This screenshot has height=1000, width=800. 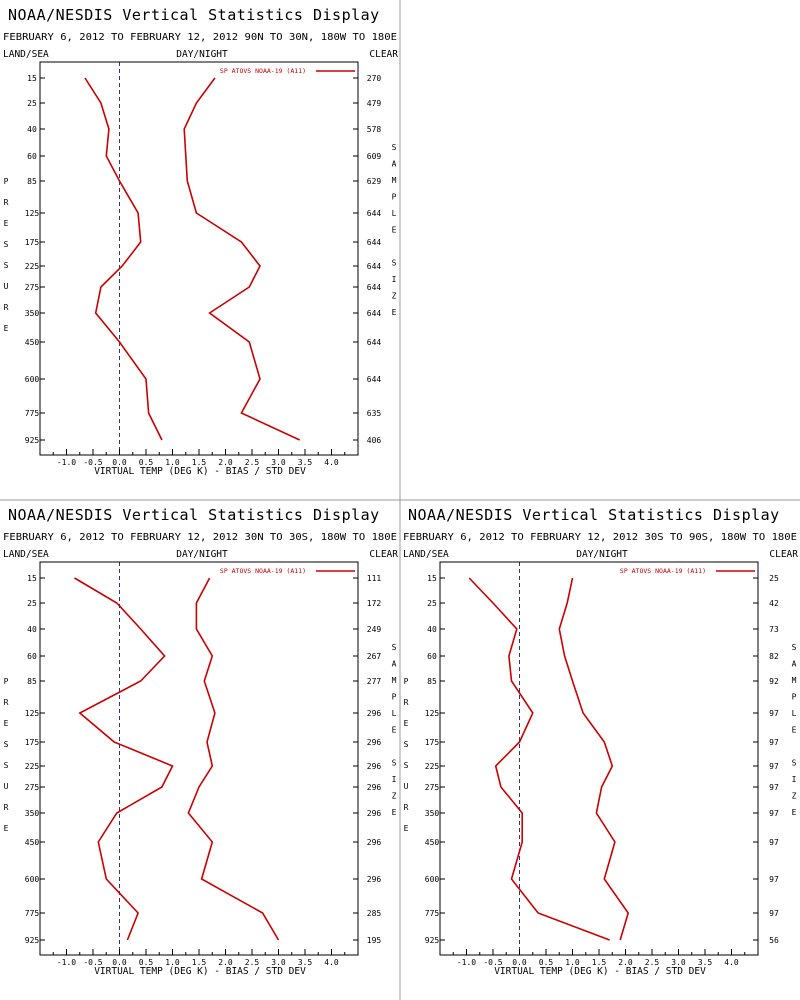 I want to click on pressure-level-label: 600, so click(x=432, y=879).